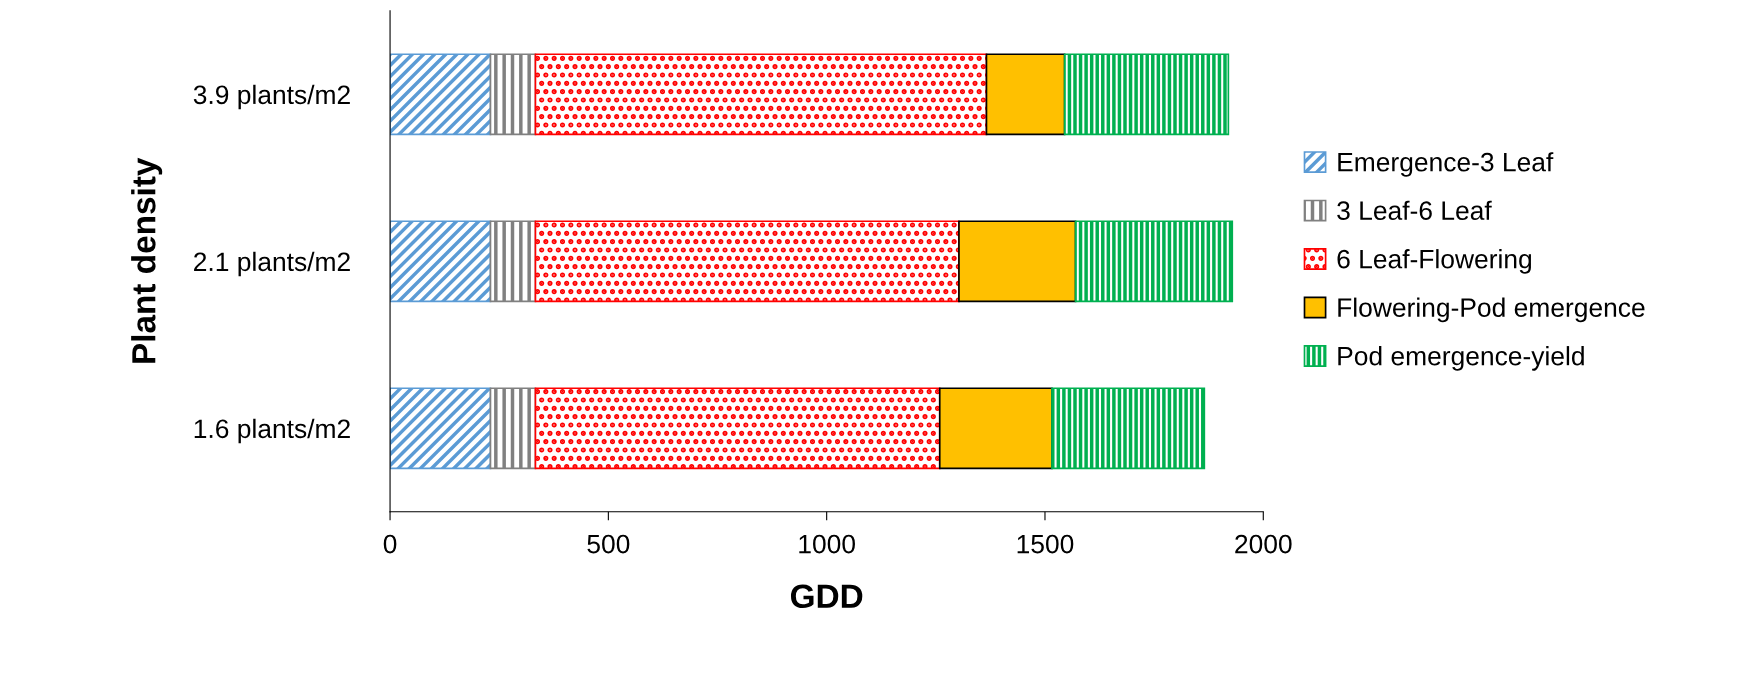 The height and width of the screenshot is (677, 1757). I want to click on x-axis-title: GDD, so click(827, 596).